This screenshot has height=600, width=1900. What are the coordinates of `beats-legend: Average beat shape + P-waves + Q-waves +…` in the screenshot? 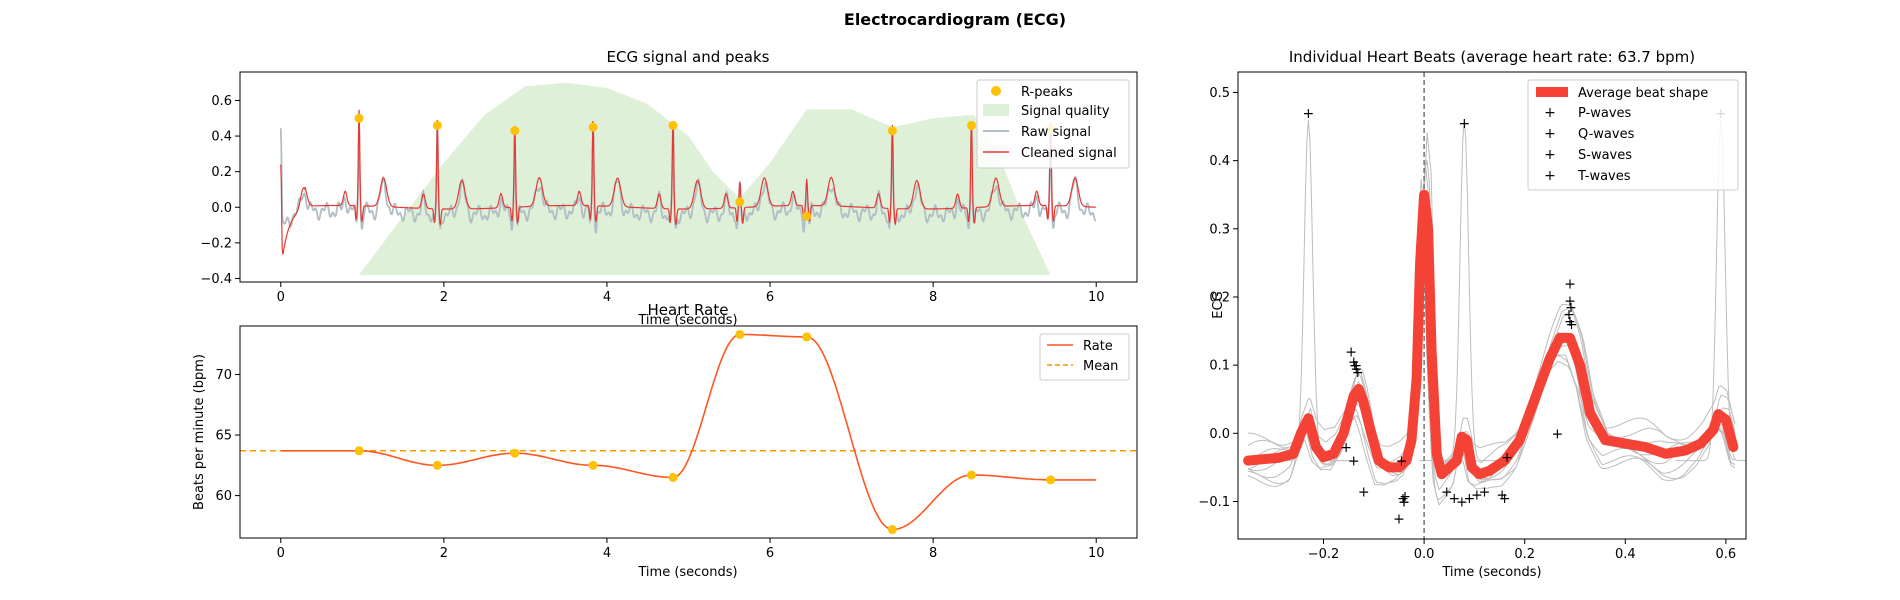 It's located at (1633, 135).